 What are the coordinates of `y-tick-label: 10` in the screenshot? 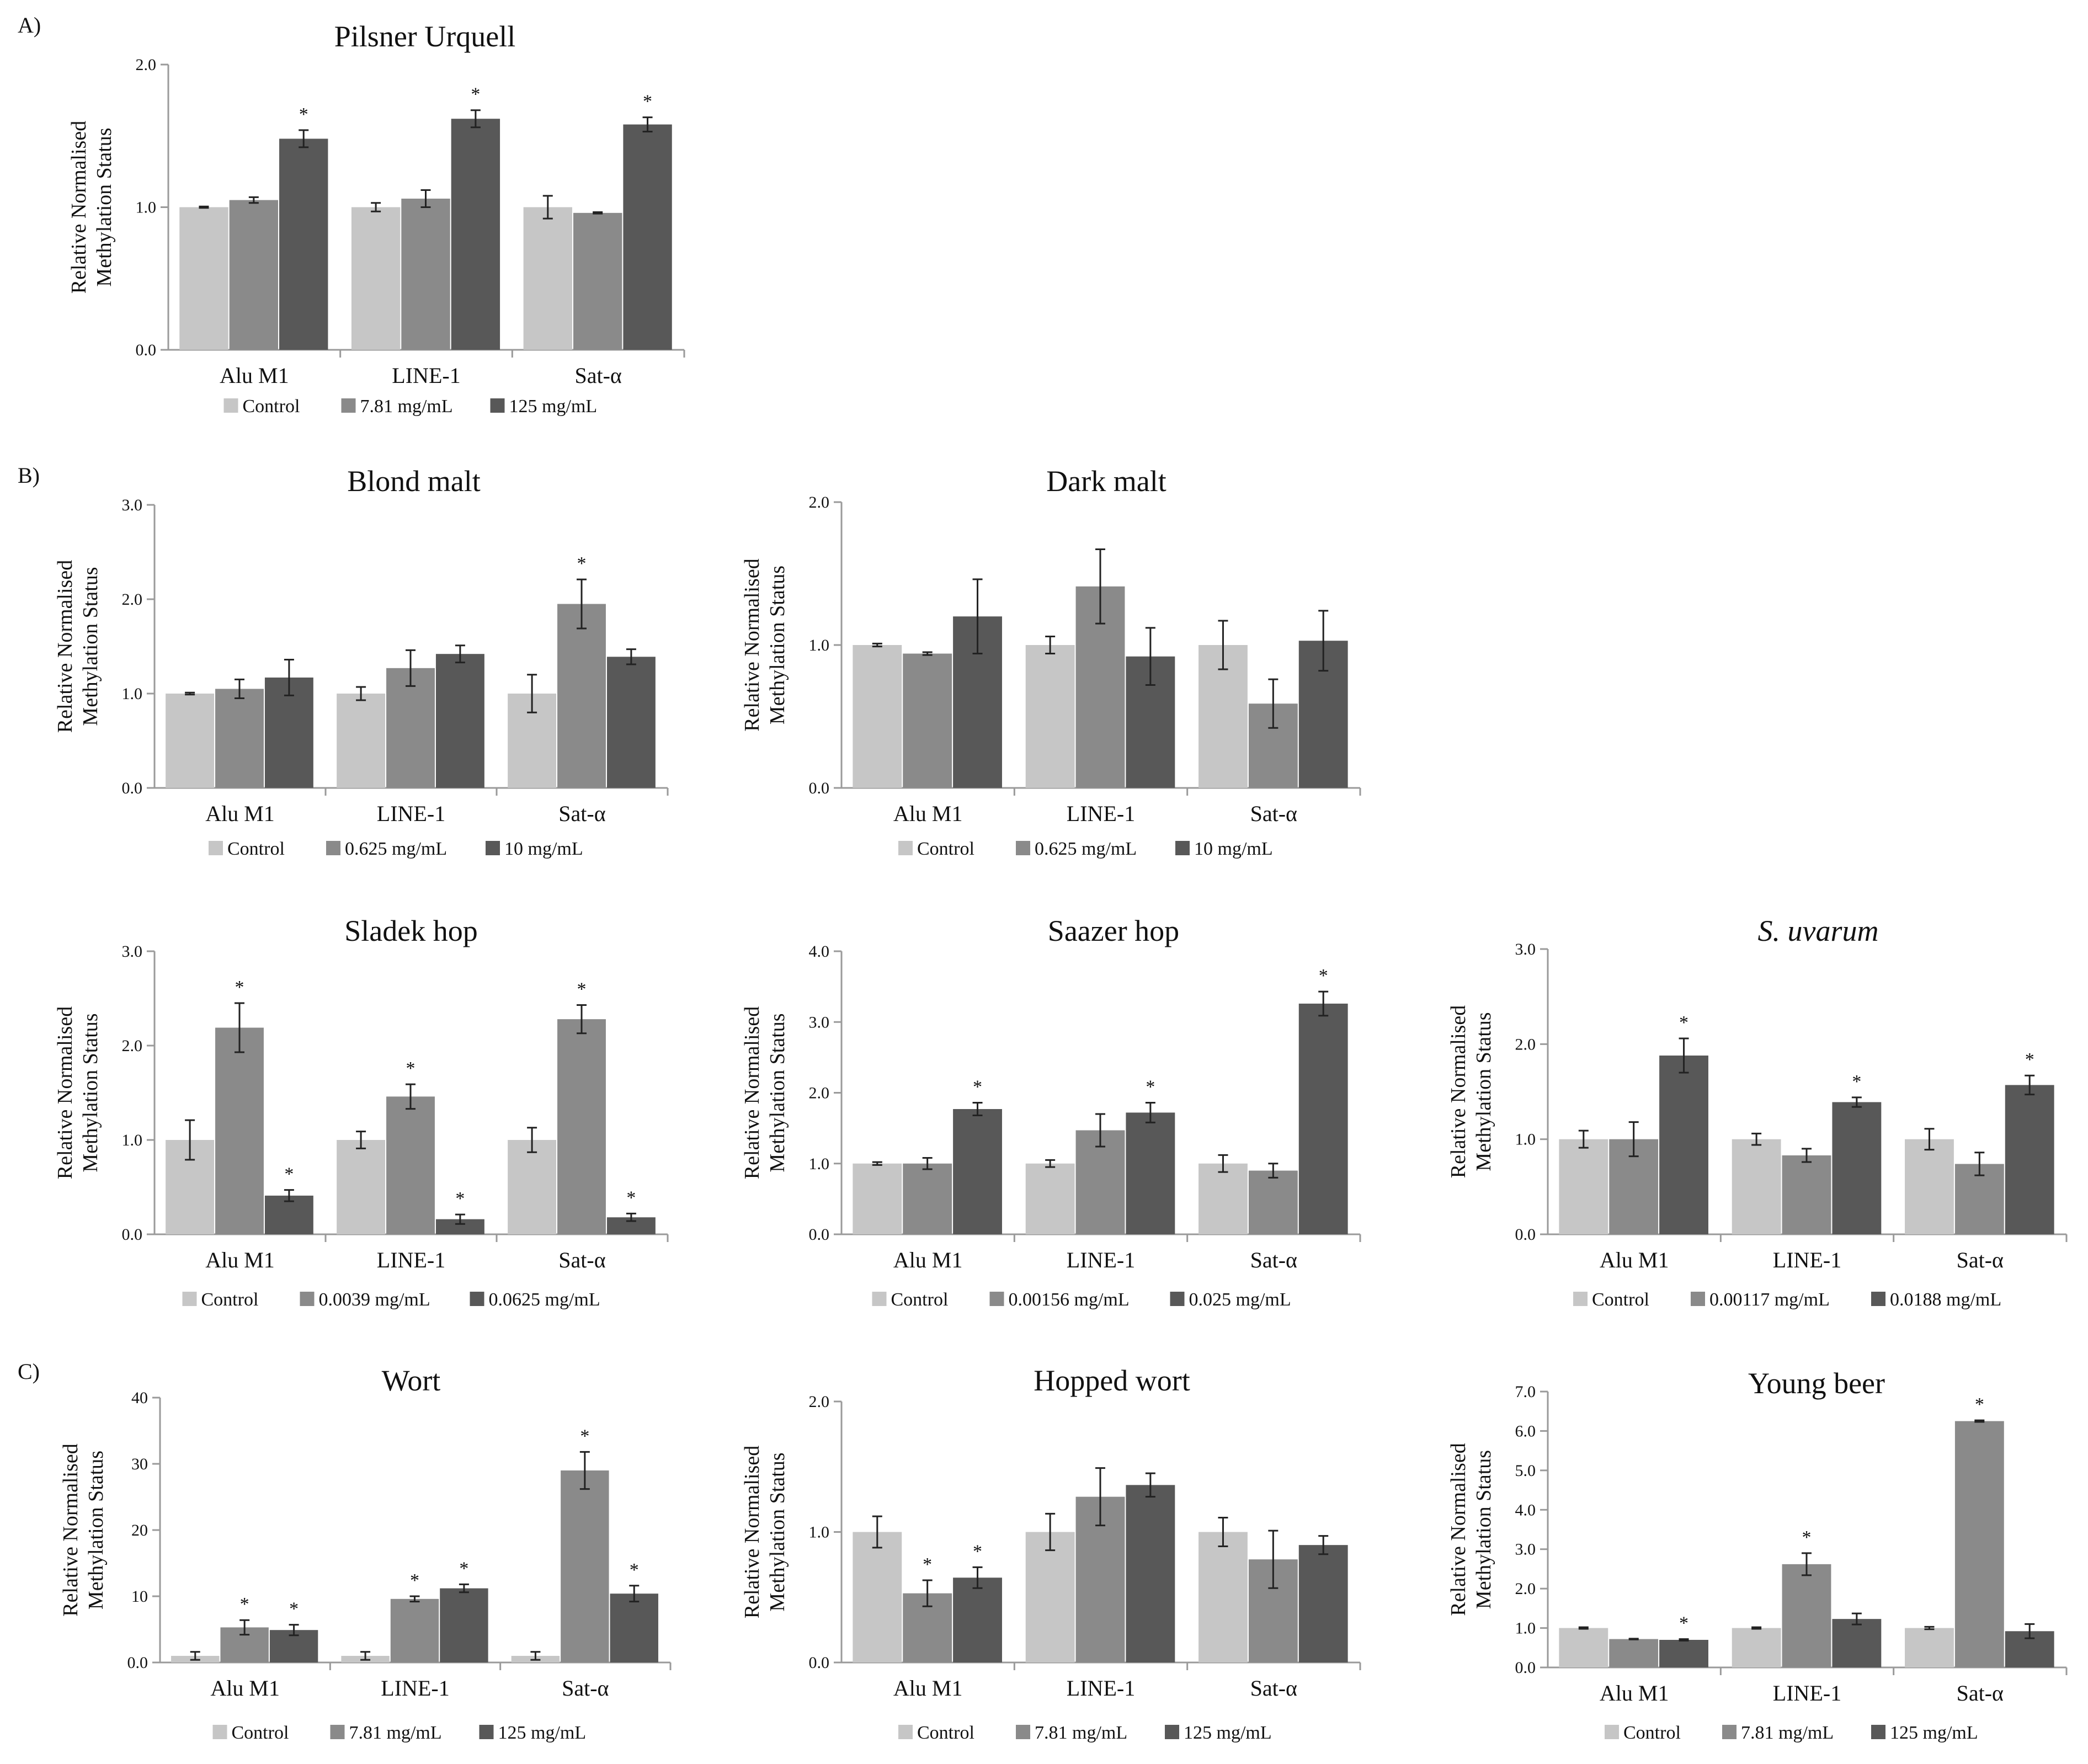 It's located at (139, 1596).